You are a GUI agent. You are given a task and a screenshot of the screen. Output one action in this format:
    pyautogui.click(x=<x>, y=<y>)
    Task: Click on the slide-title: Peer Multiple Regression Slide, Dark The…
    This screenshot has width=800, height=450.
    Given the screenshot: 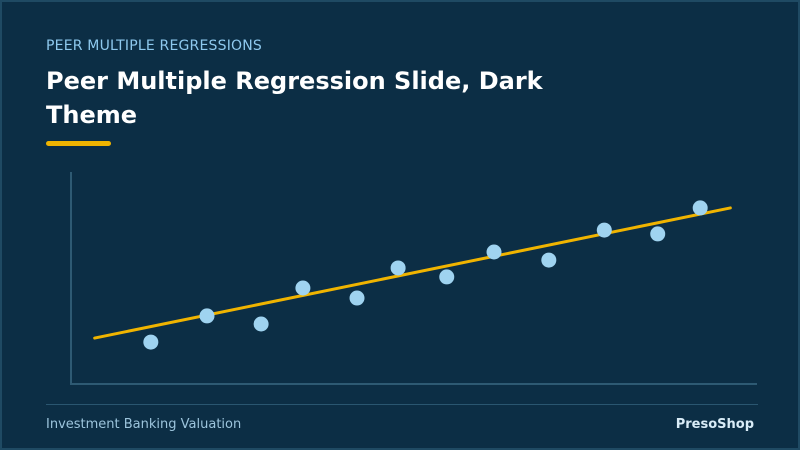 What is the action you would take?
    pyautogui.click(x=294, y=98)
    